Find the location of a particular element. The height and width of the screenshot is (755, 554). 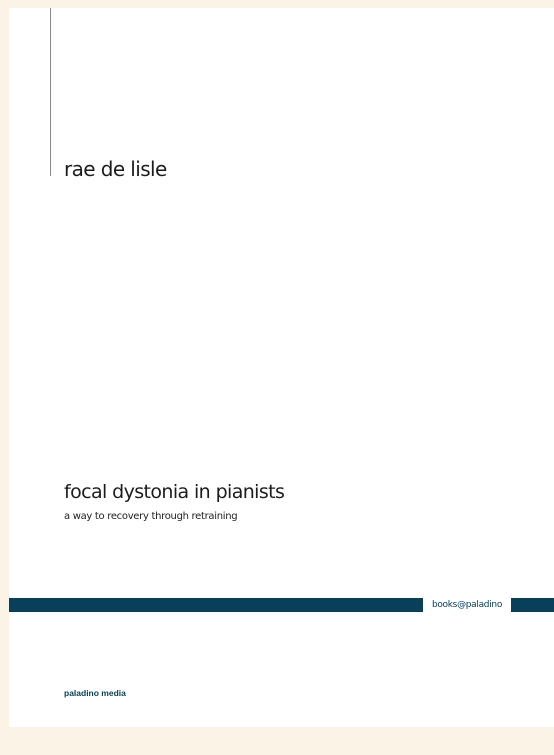

vertical-rule is located at coordinates (50, 92).